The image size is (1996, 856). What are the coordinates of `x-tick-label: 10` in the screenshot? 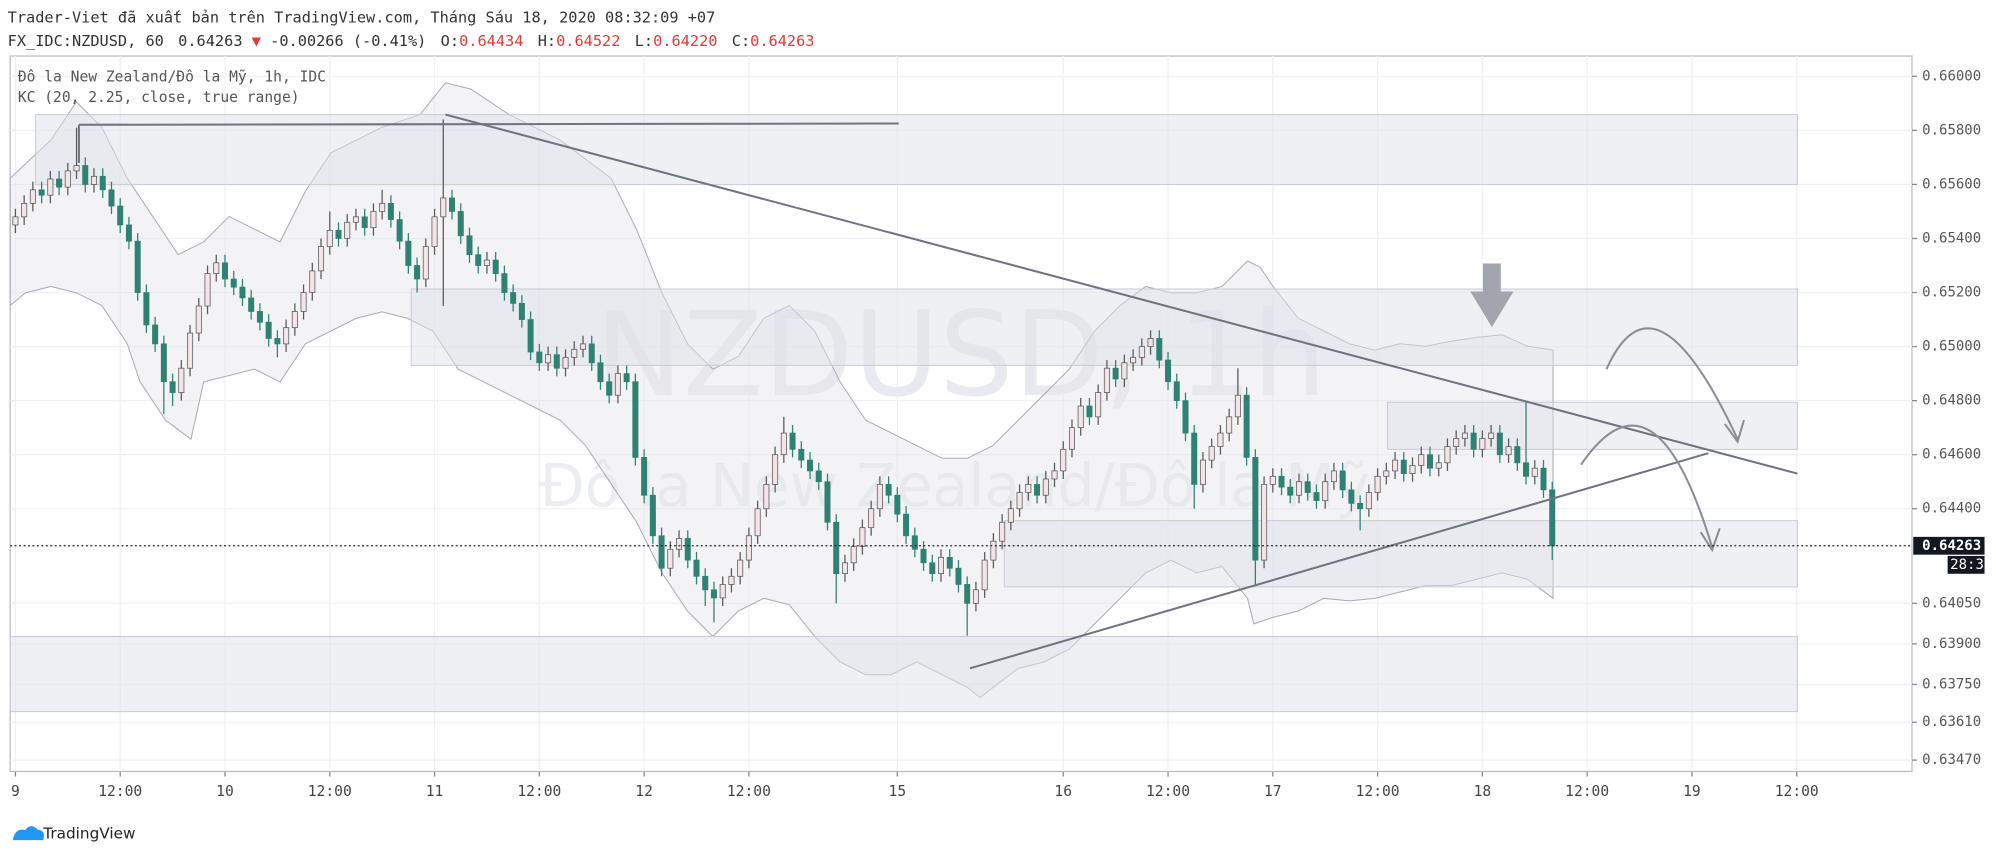 It's located at (225, 791).